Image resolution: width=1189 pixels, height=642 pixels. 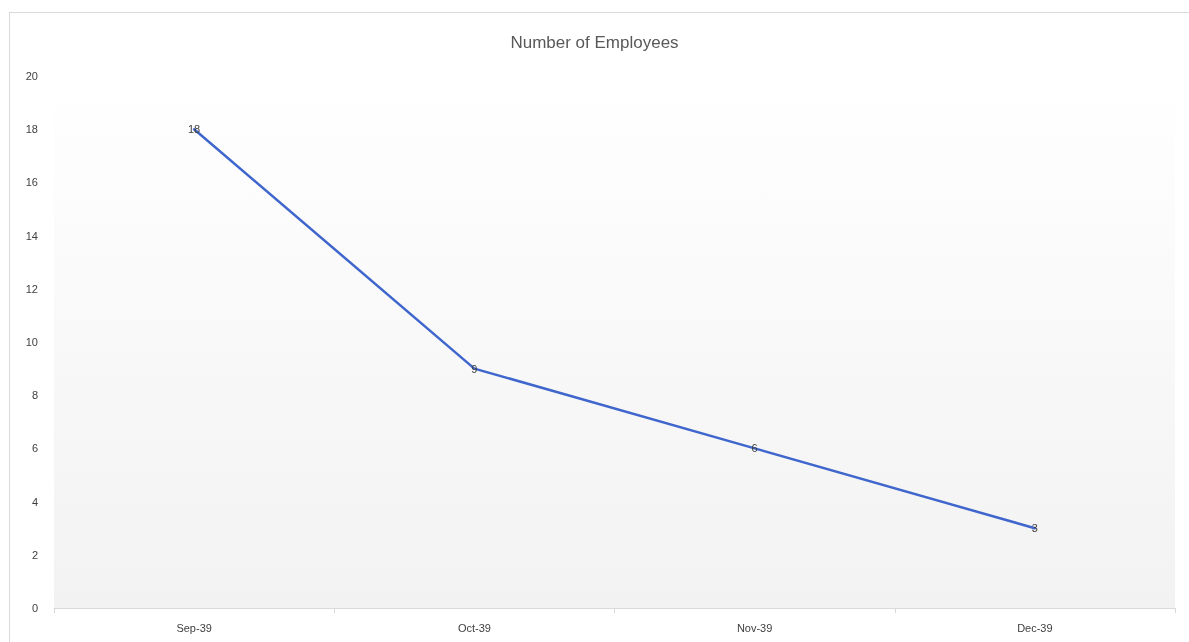 I want to click on data-label: 6, so click(x=754, y=448).